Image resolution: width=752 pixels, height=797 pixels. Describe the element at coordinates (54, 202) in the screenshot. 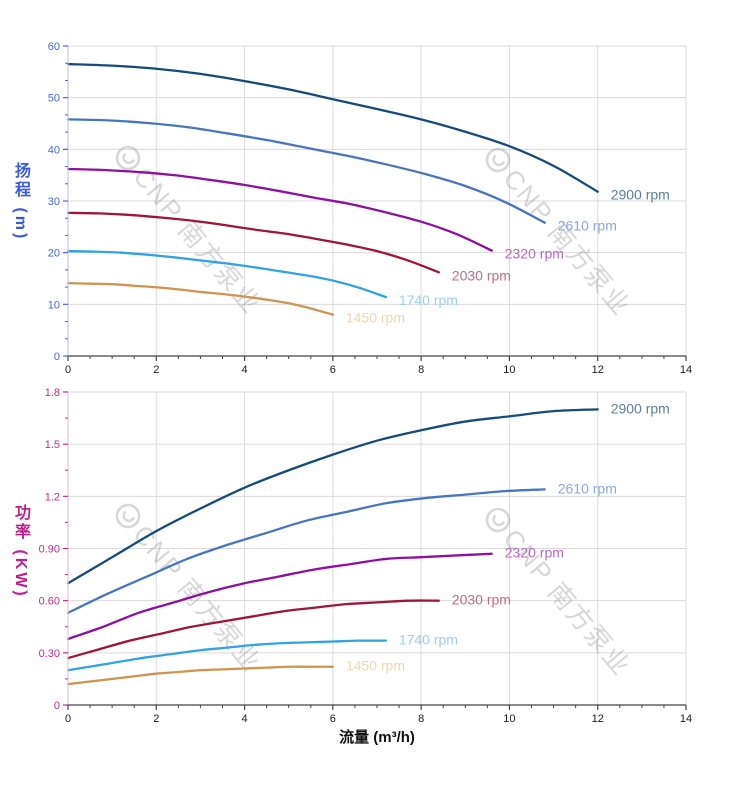

I see `y-tick-label: 30` at that location.